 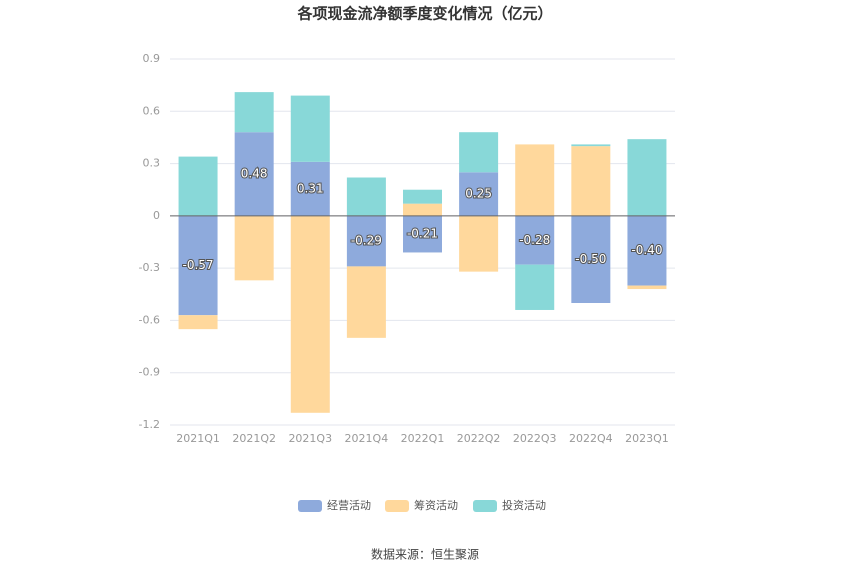 What do you see at coordinates (349, 505) in the screenshot?
I see `legend-label: 经营活动` at bounding box center [349, 505].